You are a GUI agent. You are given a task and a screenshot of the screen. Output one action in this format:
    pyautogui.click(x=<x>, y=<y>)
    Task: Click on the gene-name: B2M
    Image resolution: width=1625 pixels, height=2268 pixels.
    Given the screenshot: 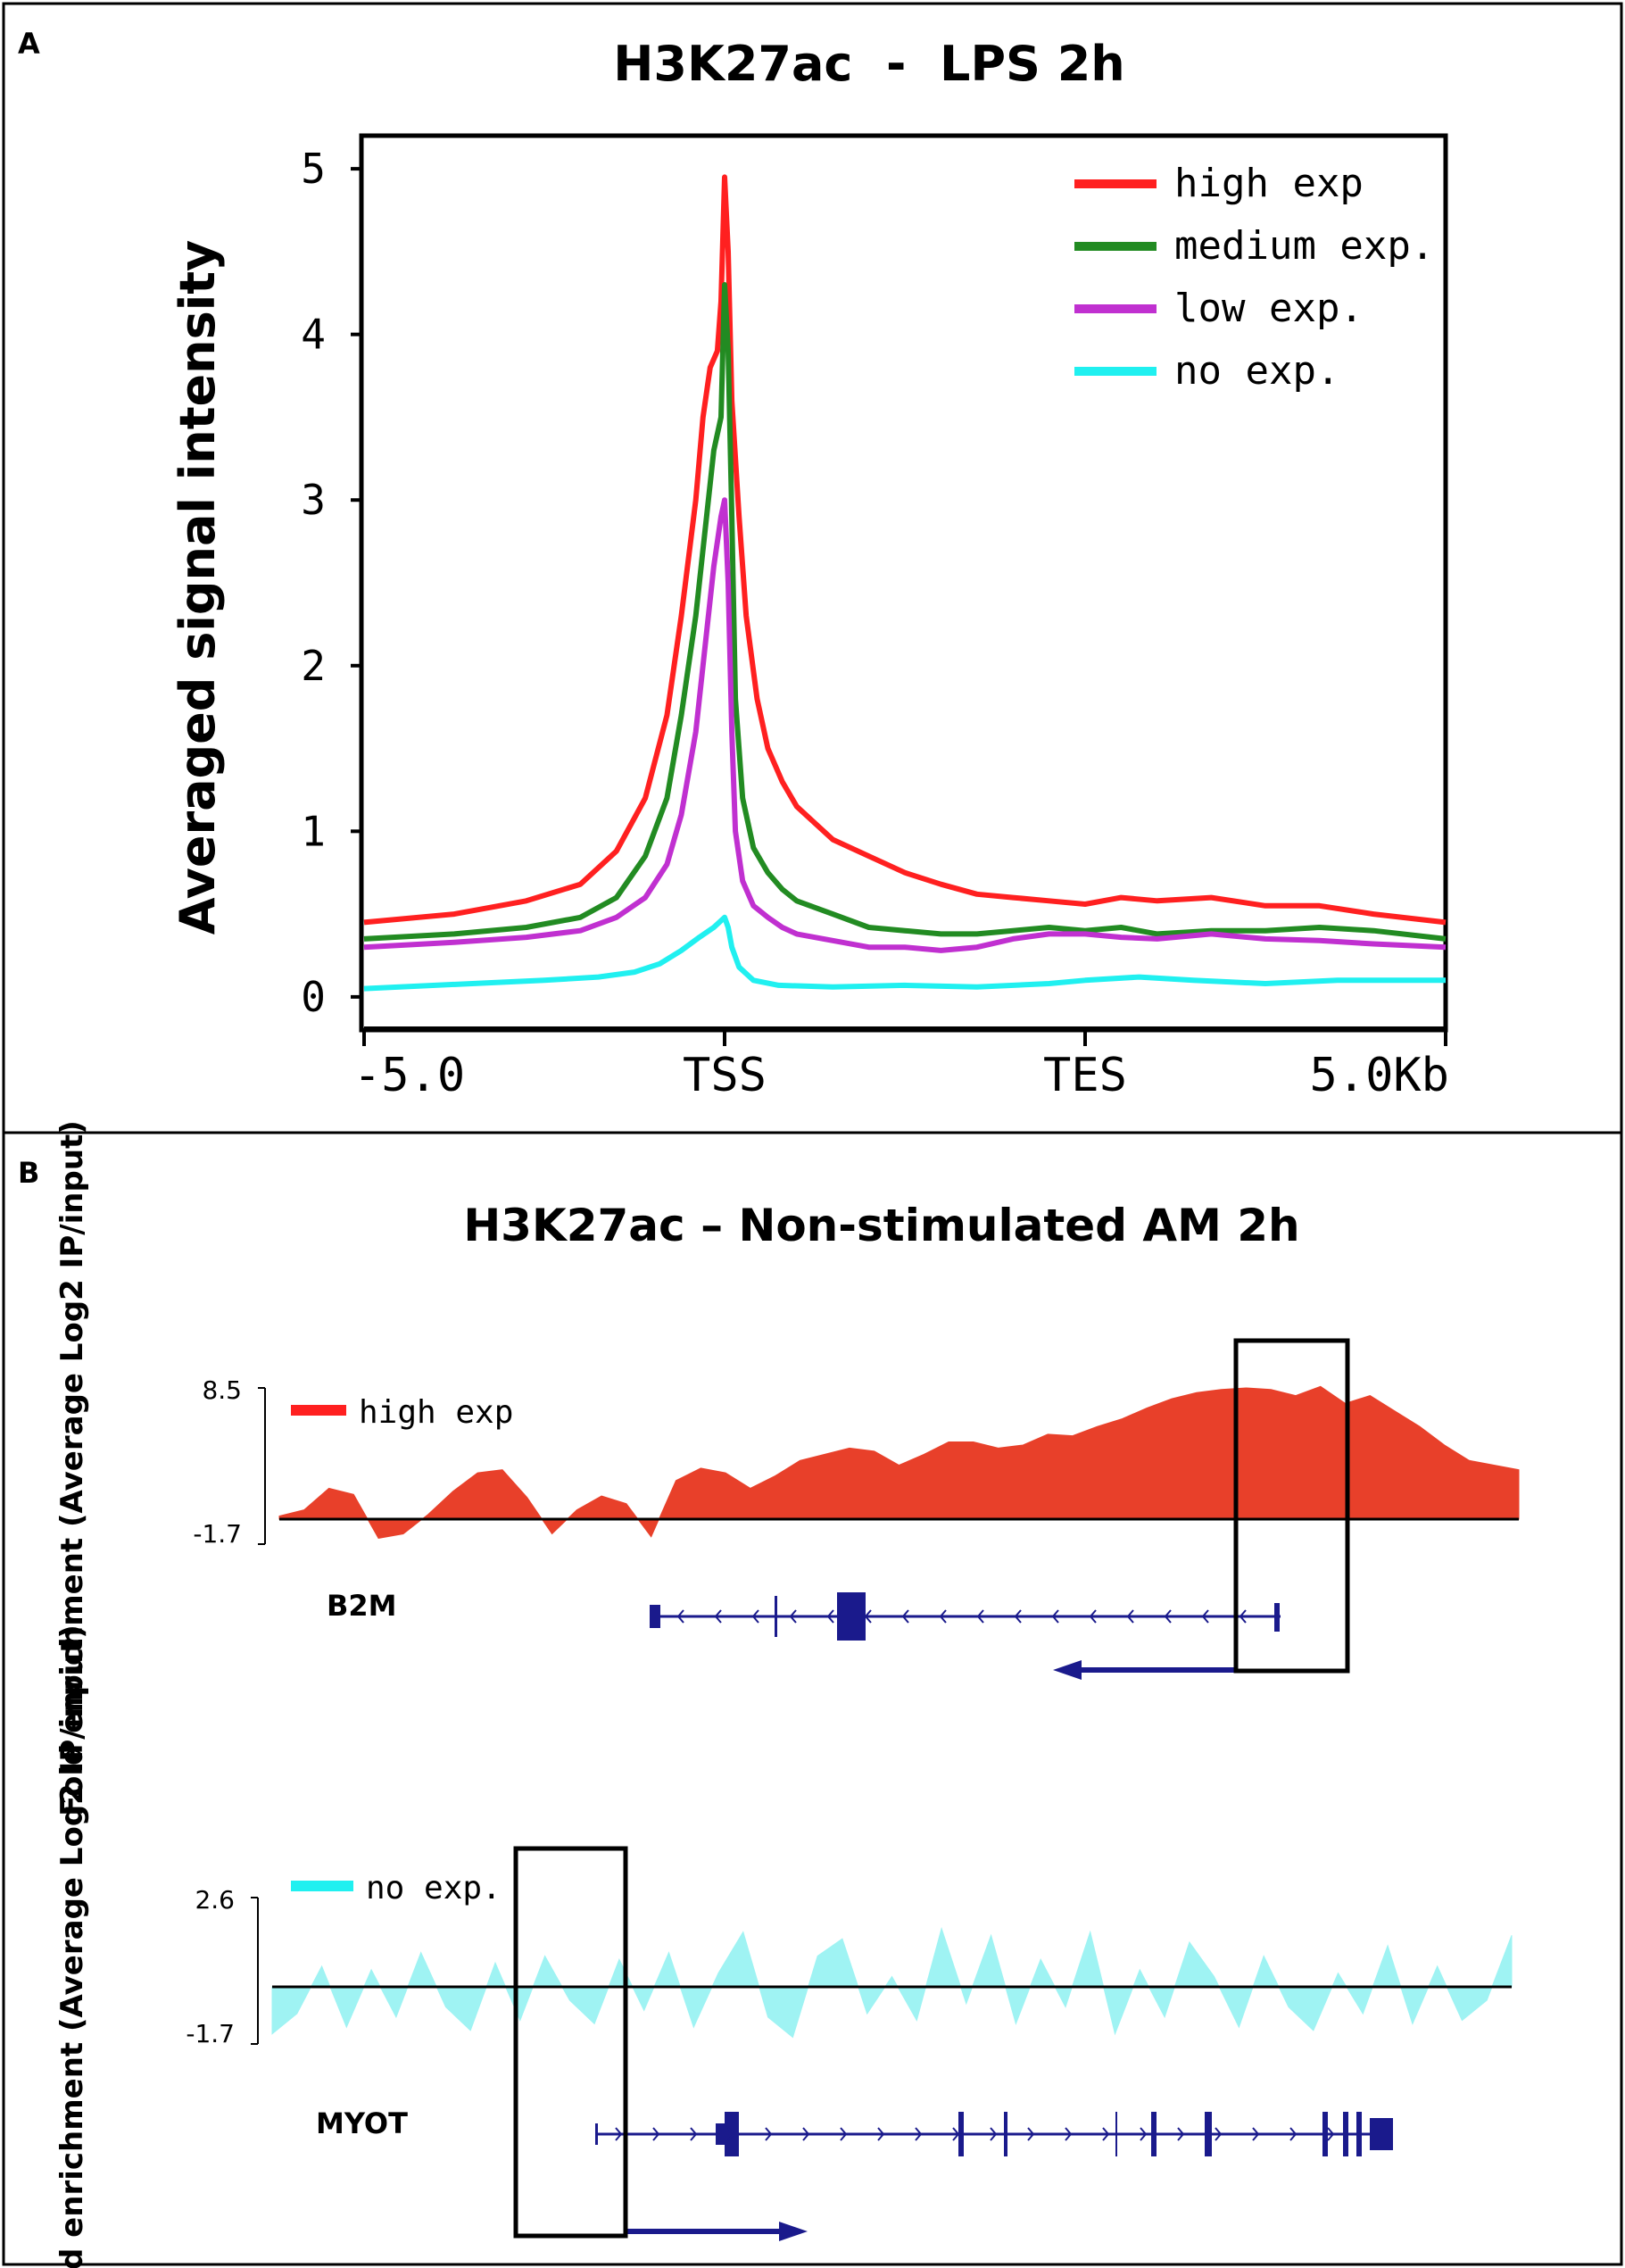 What is the action you would take?
    pyautogui.click(x=362, y=1606)
    